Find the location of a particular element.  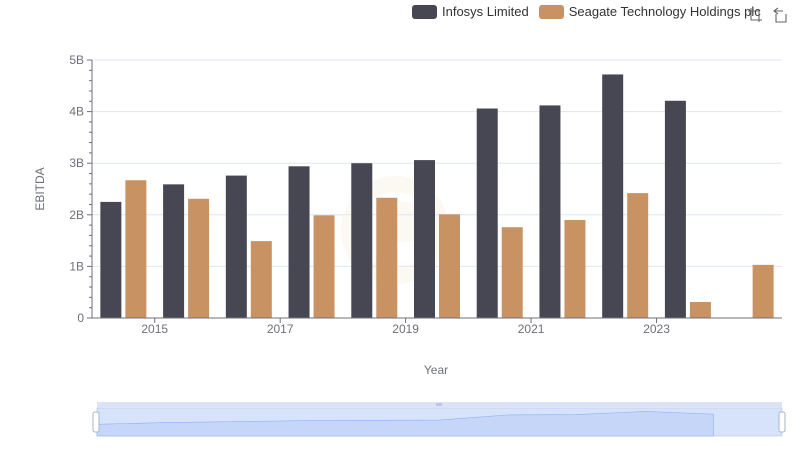

bar-seagate-2024 is located at coordinates (763, 291).